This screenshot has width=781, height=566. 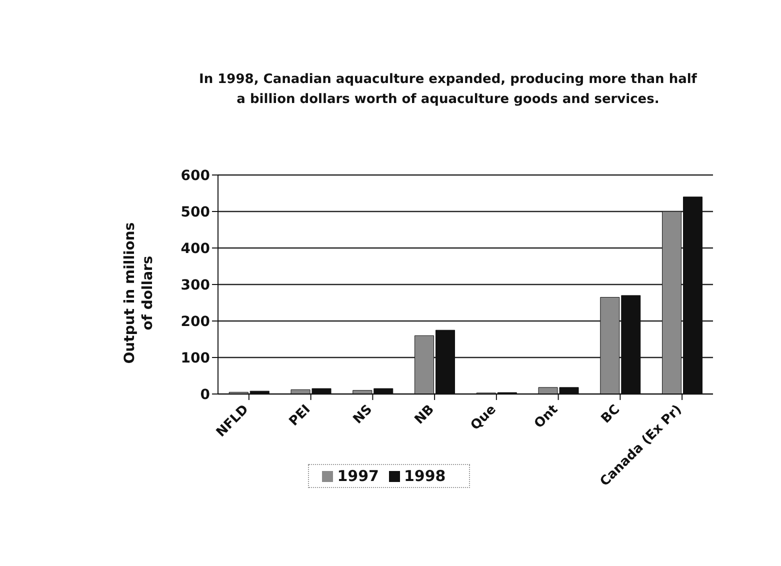 What do you see at coordinates (300, 416) in the screenshot?
I see `x-tick-label: PEI` at bounding box center [300, 416].